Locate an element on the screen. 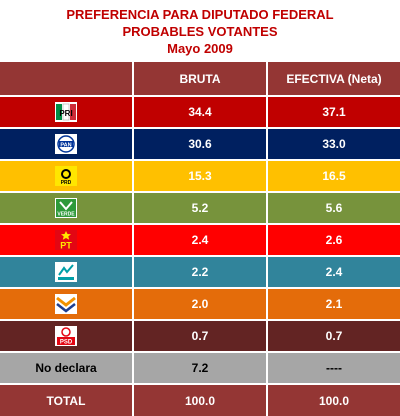 This screenshot has height=416, width=400. svg-text: VERDE is located at coordinates (66, 215).